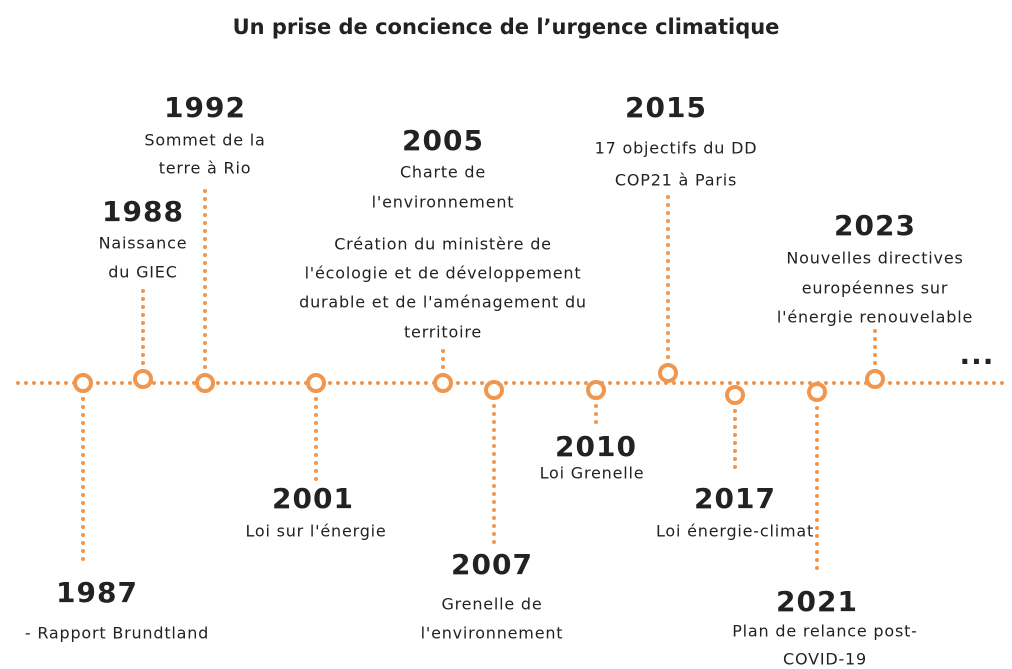 The height and width of the screenshot is (669, 1012). Describe the element at coordinates (492, 564) in the screenshot. I see `year: 2007` at that location.